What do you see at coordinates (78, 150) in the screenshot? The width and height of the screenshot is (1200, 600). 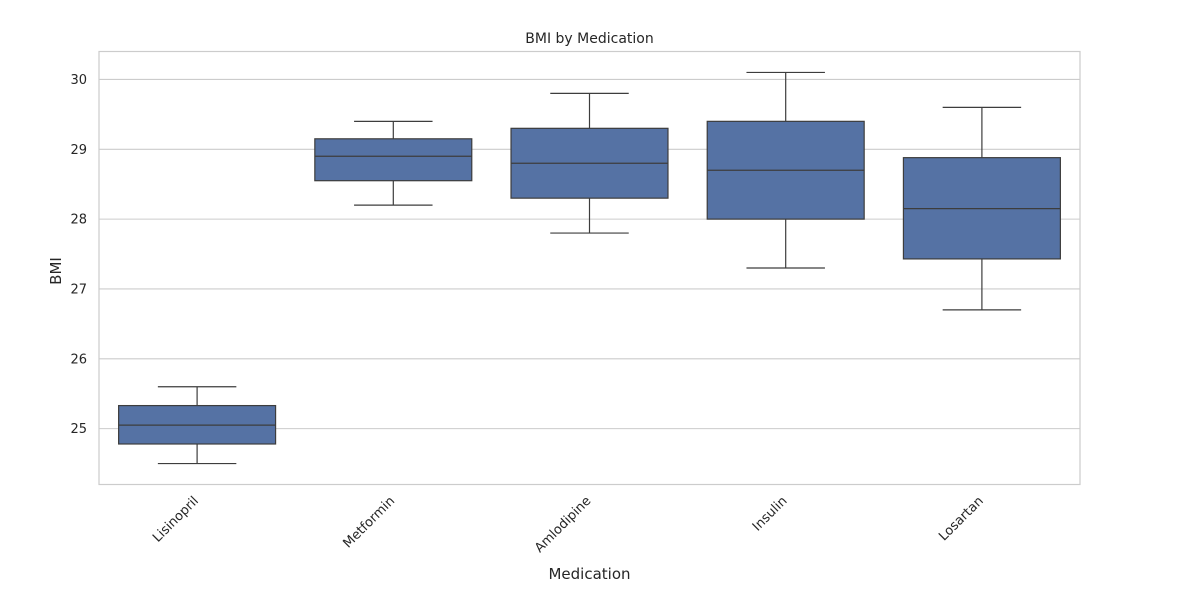 I see `y-tick-label: 29` at bounding box center [78, 150].